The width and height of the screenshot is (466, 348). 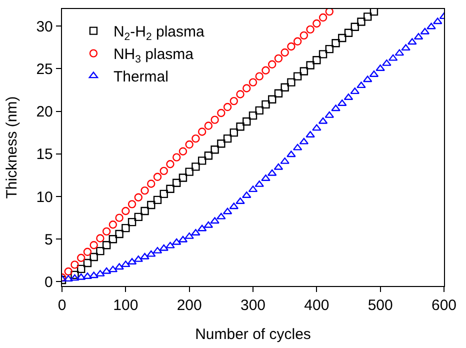 I want to click on y-tick-label: 15, so click(x=44, y=155).